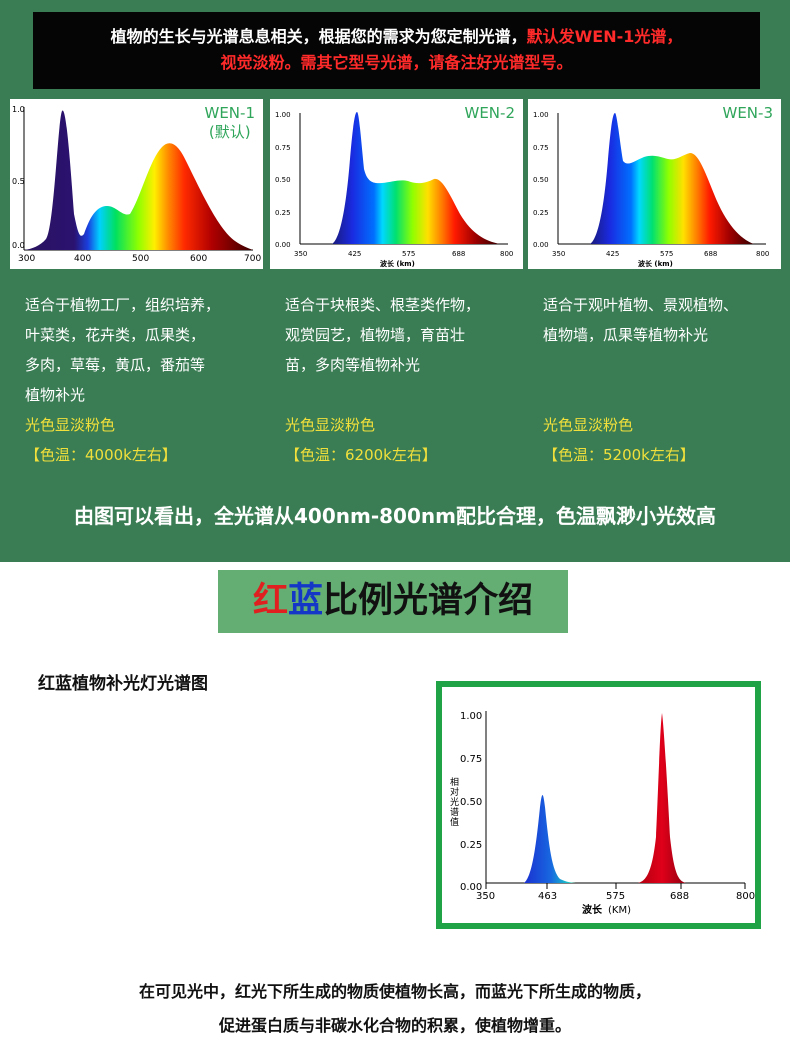 The image size is (790, 1060). Describe the element at coordinates (18, 181) in the screenshot. I see `svg-text: 0.5` at that location.